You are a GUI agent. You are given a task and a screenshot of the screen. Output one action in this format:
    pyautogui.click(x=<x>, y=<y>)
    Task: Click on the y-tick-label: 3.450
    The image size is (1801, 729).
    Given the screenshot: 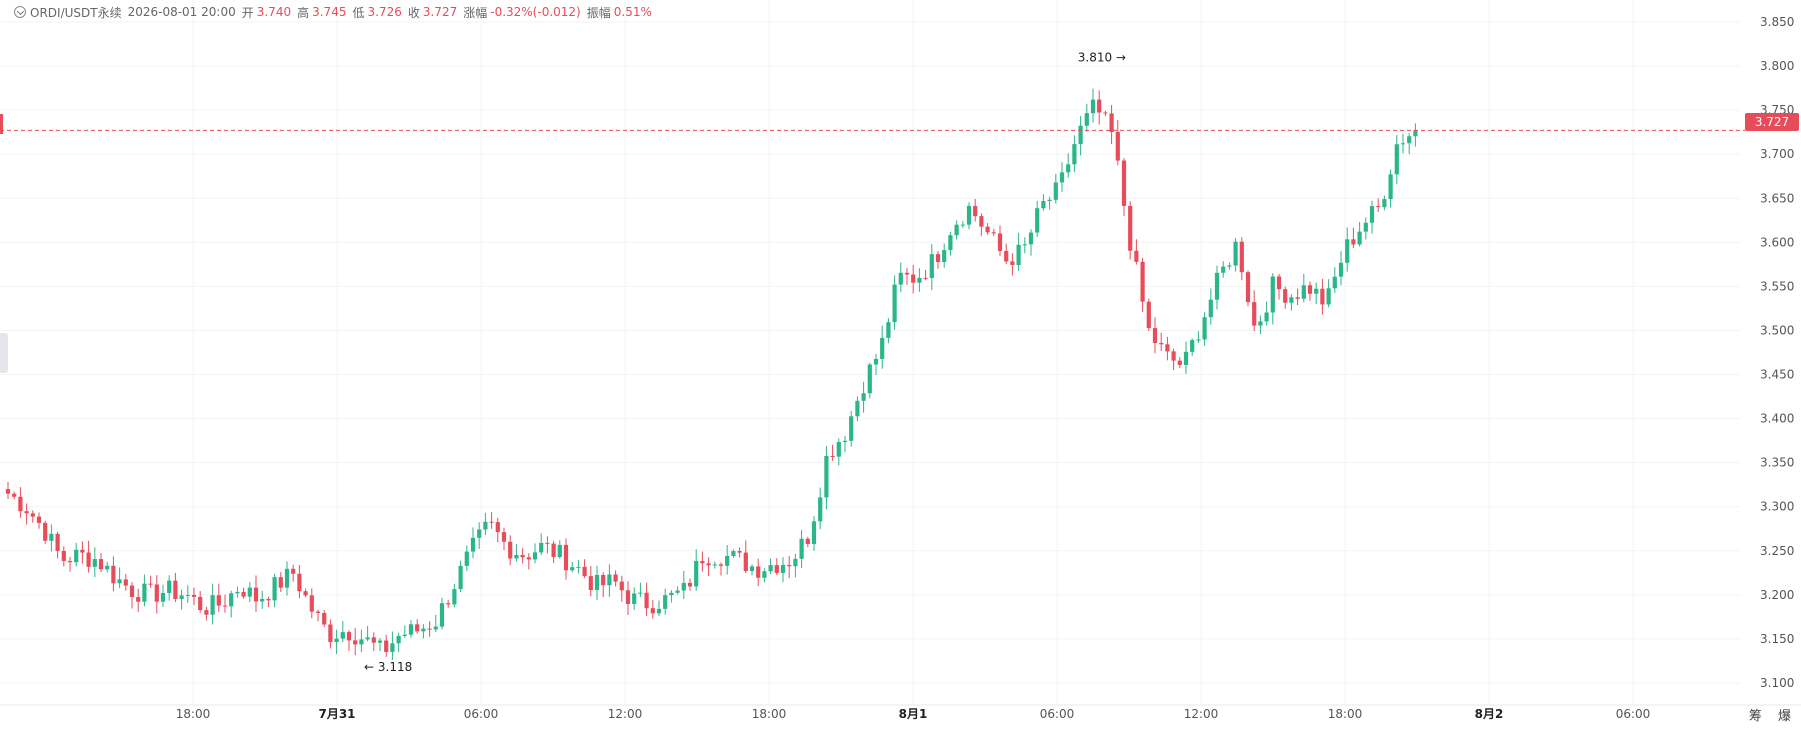 What is the action you would take?
    pyautogui.click(x=1777, y=375)
    